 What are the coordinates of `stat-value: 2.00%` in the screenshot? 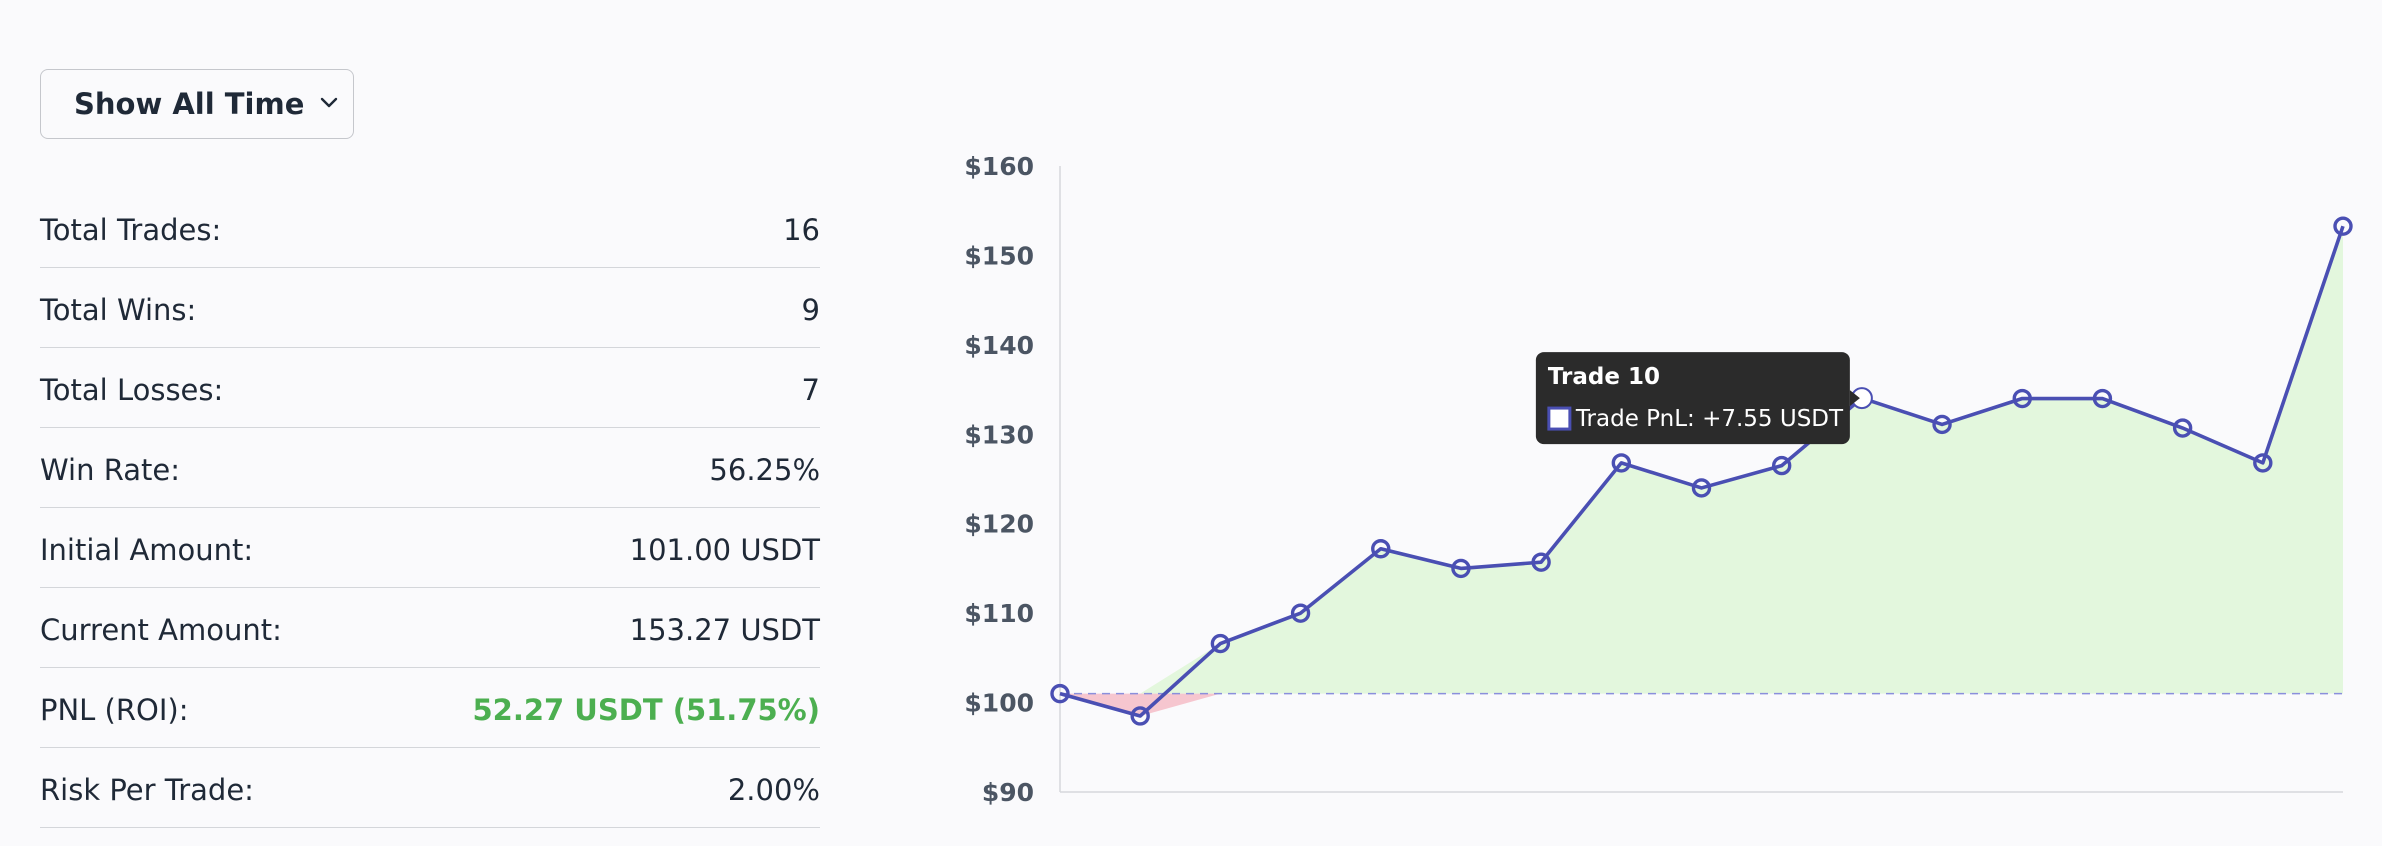 It's located at (773, 790).